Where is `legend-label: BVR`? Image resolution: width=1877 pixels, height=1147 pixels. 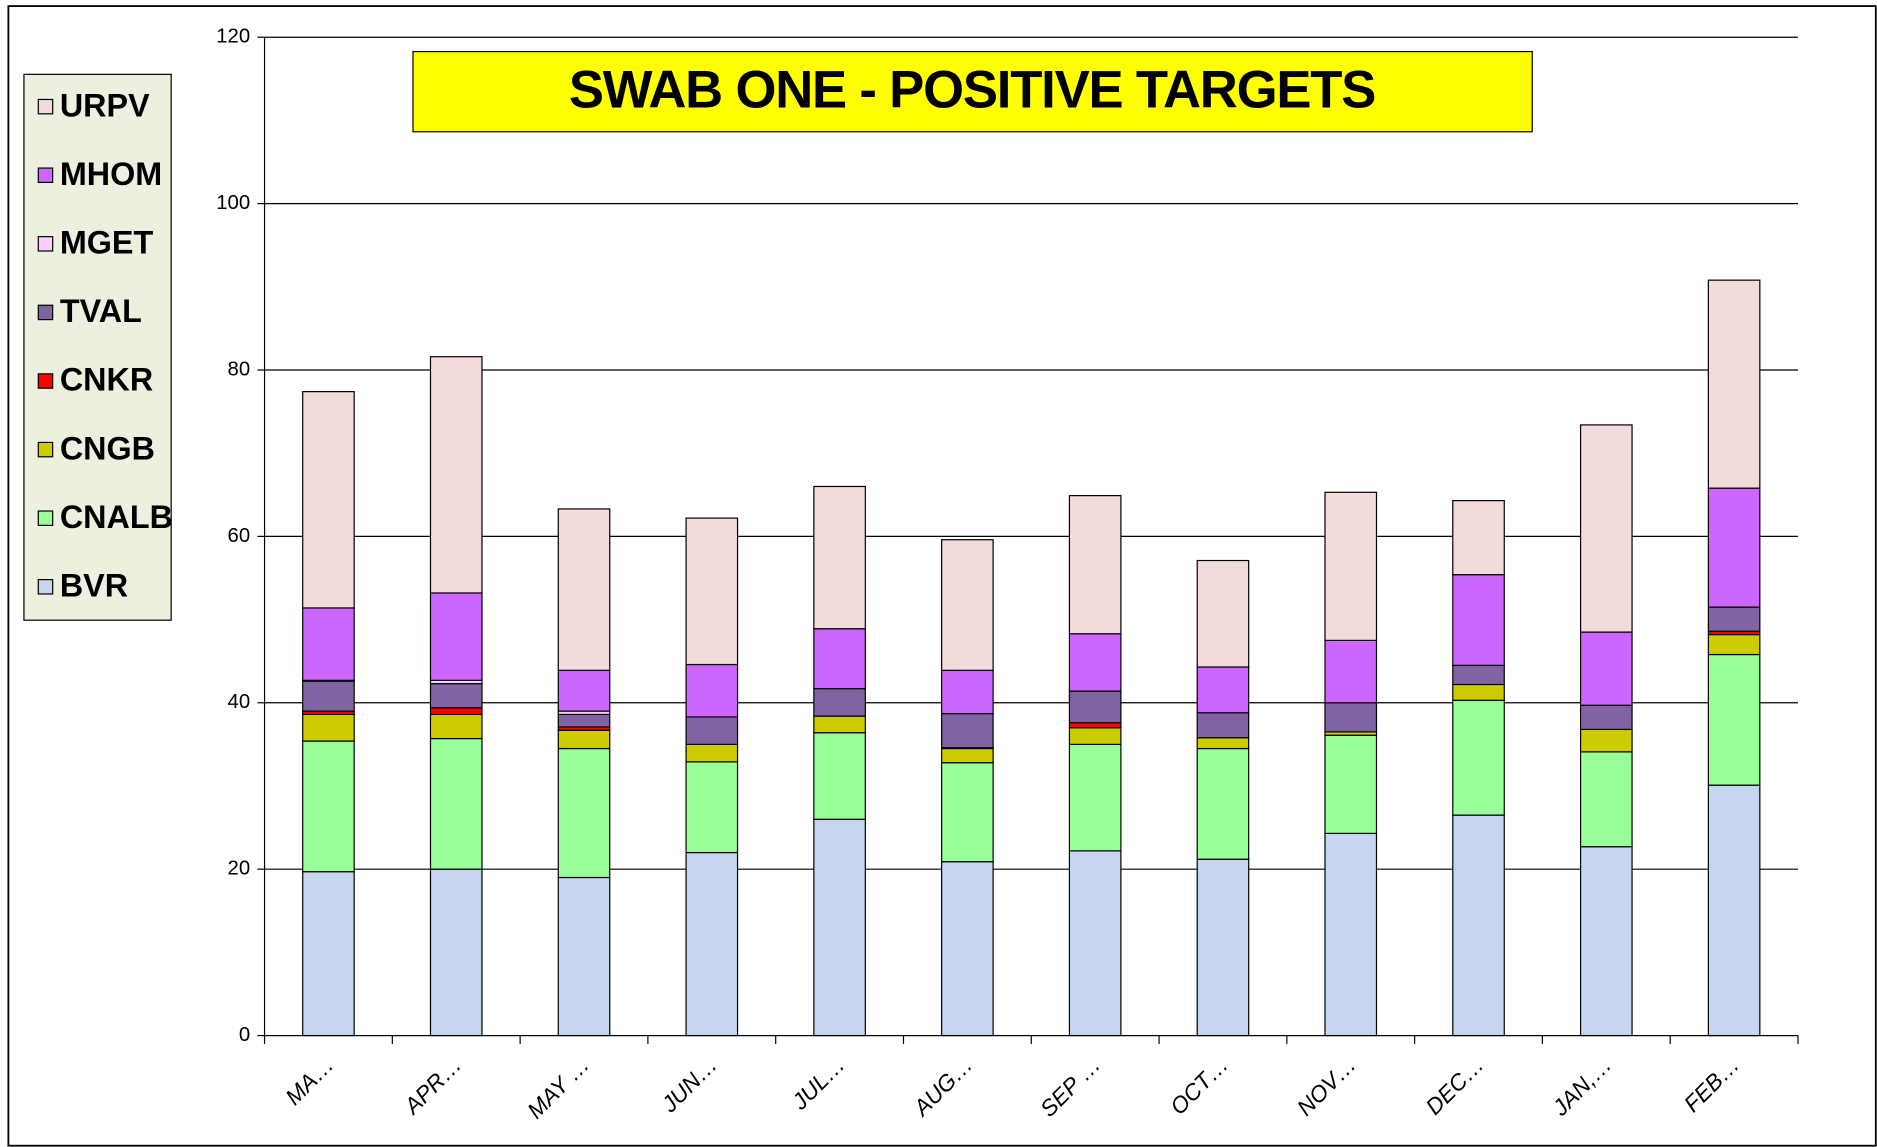
legend-label: BVR is located at coordinates (94, 586).